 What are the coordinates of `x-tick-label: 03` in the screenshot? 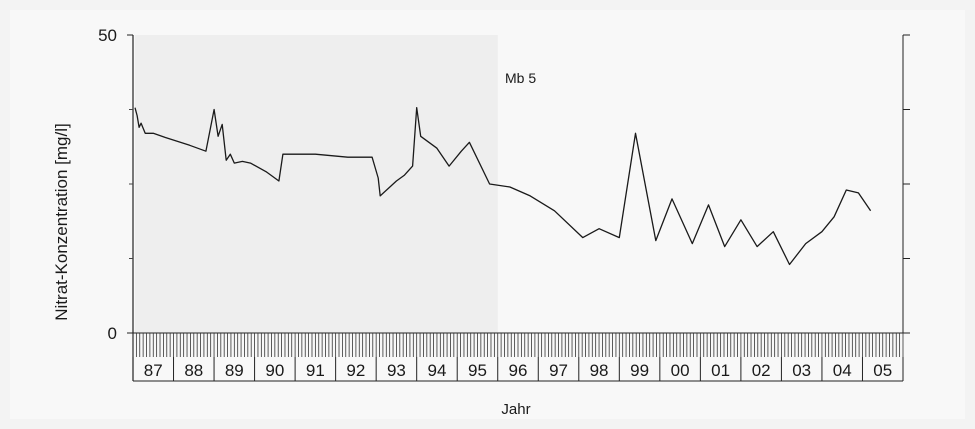 It's located at (801, 370).